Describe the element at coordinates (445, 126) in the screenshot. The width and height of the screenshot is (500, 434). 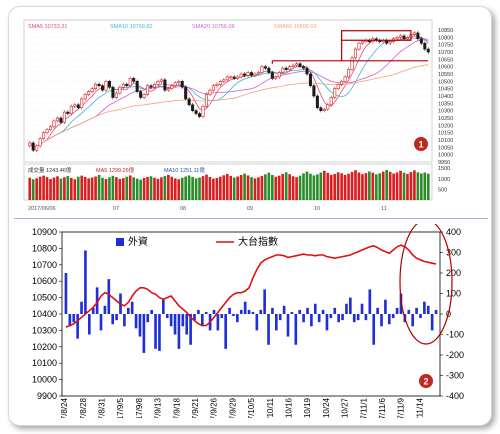
I see `price-axis-tick: 10200` at that location.